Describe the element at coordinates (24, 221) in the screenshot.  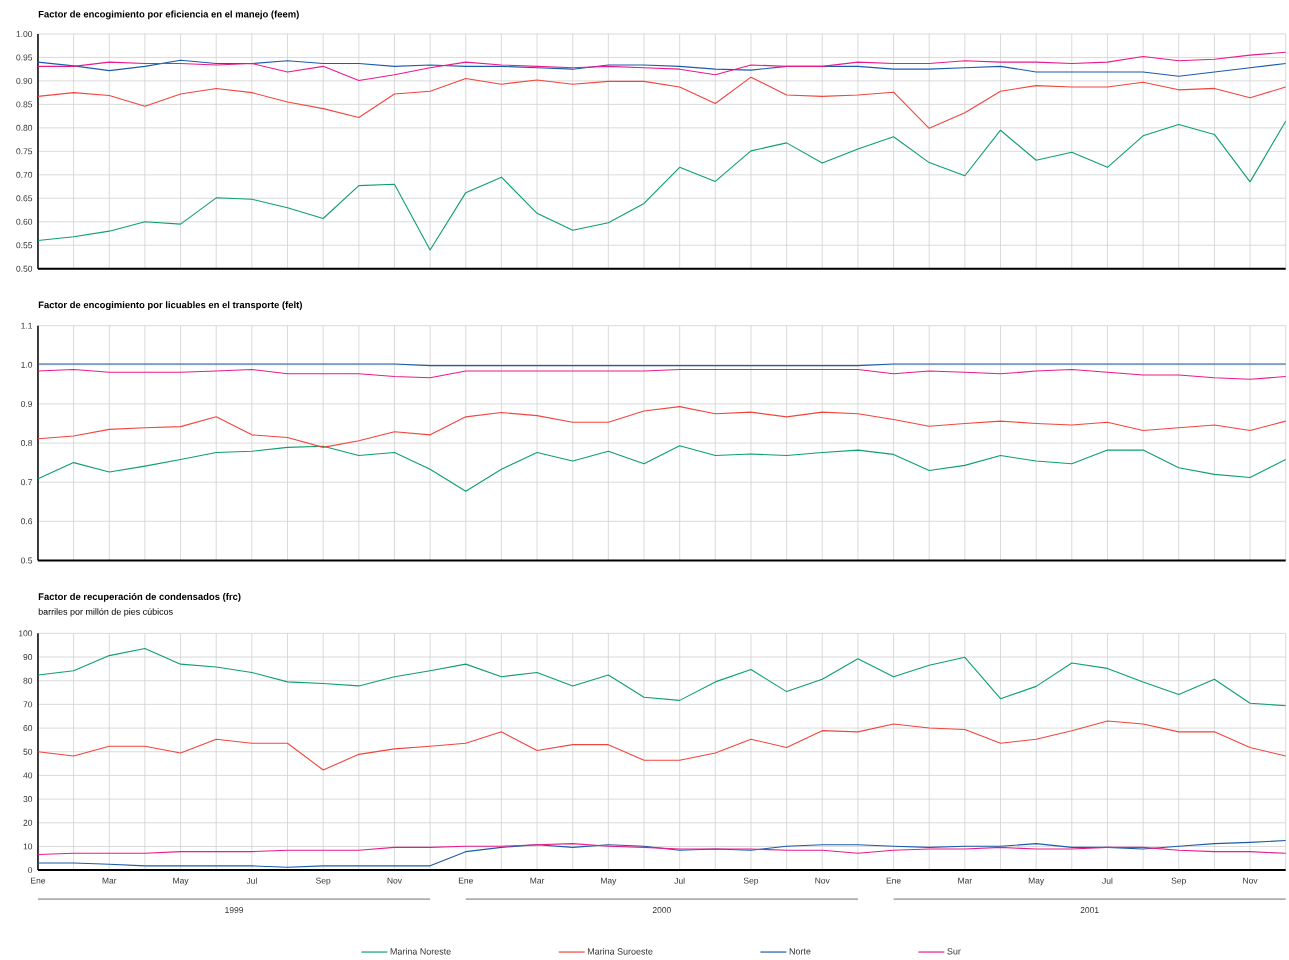
I see `y-tick-label: 0.60` at that location.